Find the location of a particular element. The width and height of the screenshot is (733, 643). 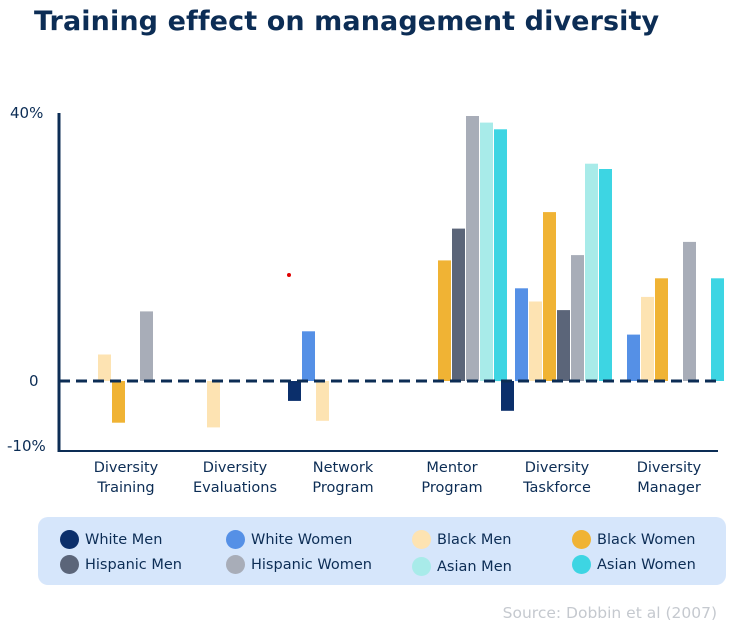

legend-label: Black Men is located at coordinates (474, 539).